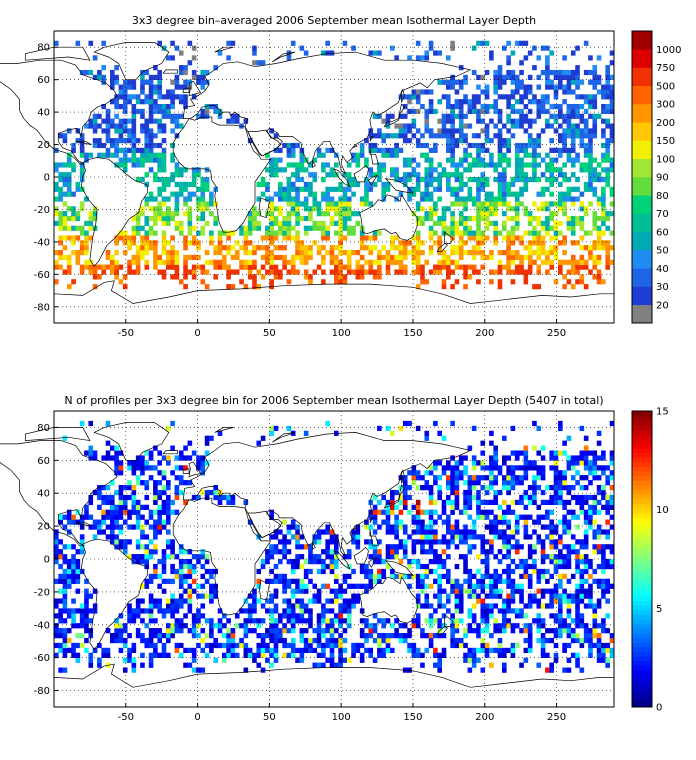 This screenshot has width=696, height=760. Describe the element at coordinates (197, 333) in the screenshot. I see `x-tick-label: 0` at that location.